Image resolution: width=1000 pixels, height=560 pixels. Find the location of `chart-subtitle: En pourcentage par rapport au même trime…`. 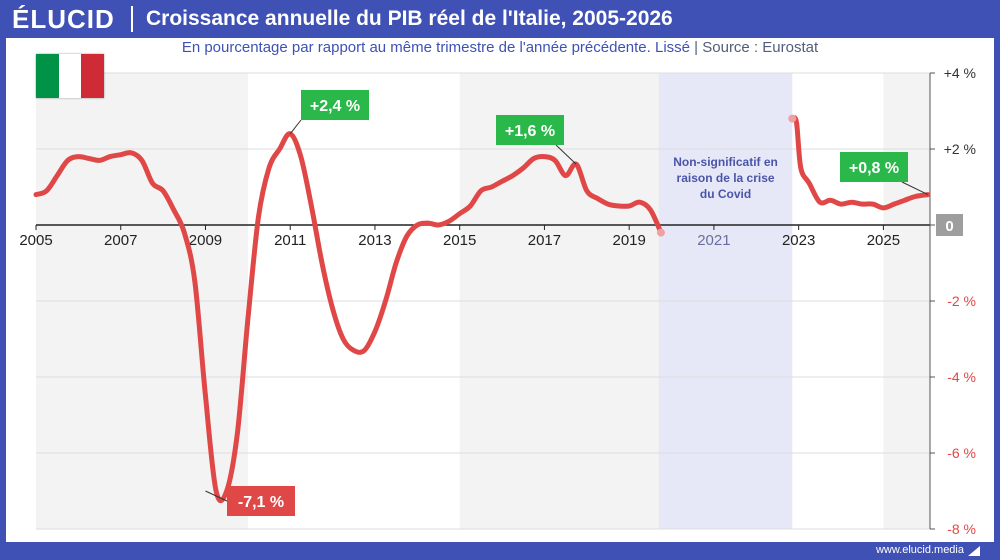

chart-subtitle: En pourcentage par rapport au même trime… is located at coordinates (500, 48).